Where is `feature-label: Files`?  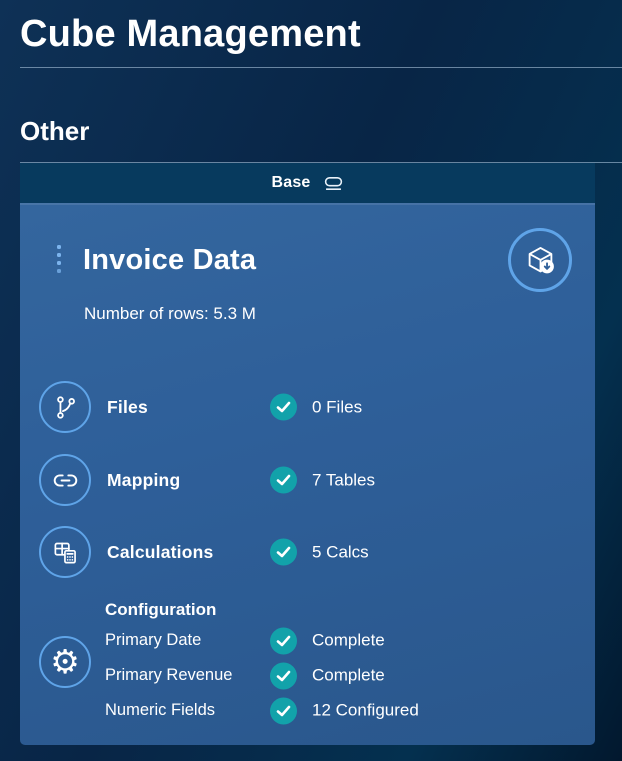 feature-label: Files is located at coordinates (127, 406).